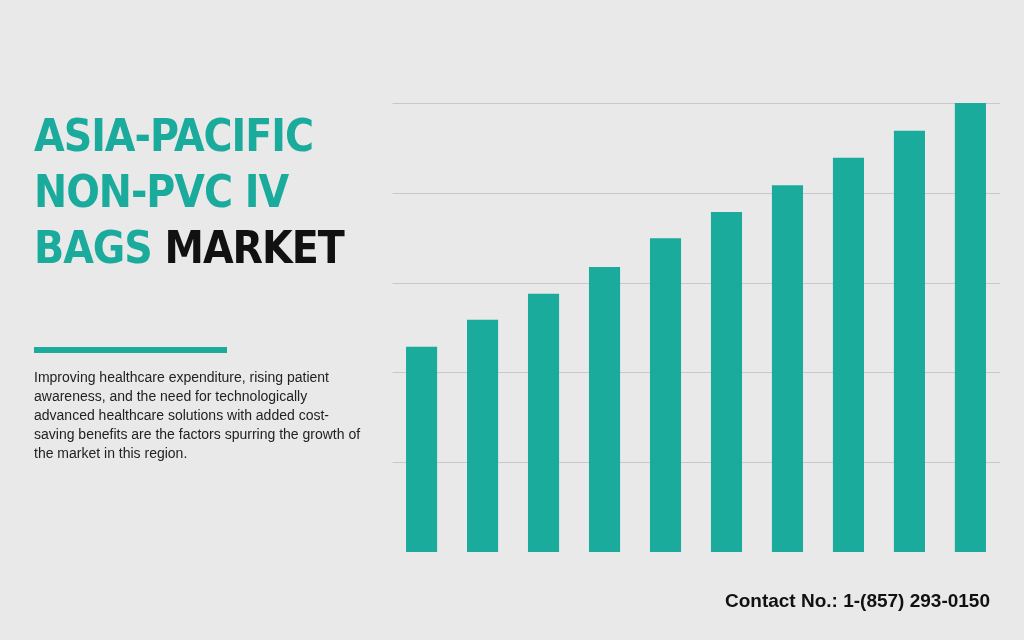  Describe the element at coordinates (857, 601) in the screenshot. I see `text: Contact No.: 1-(857) 293-0150` at that location.